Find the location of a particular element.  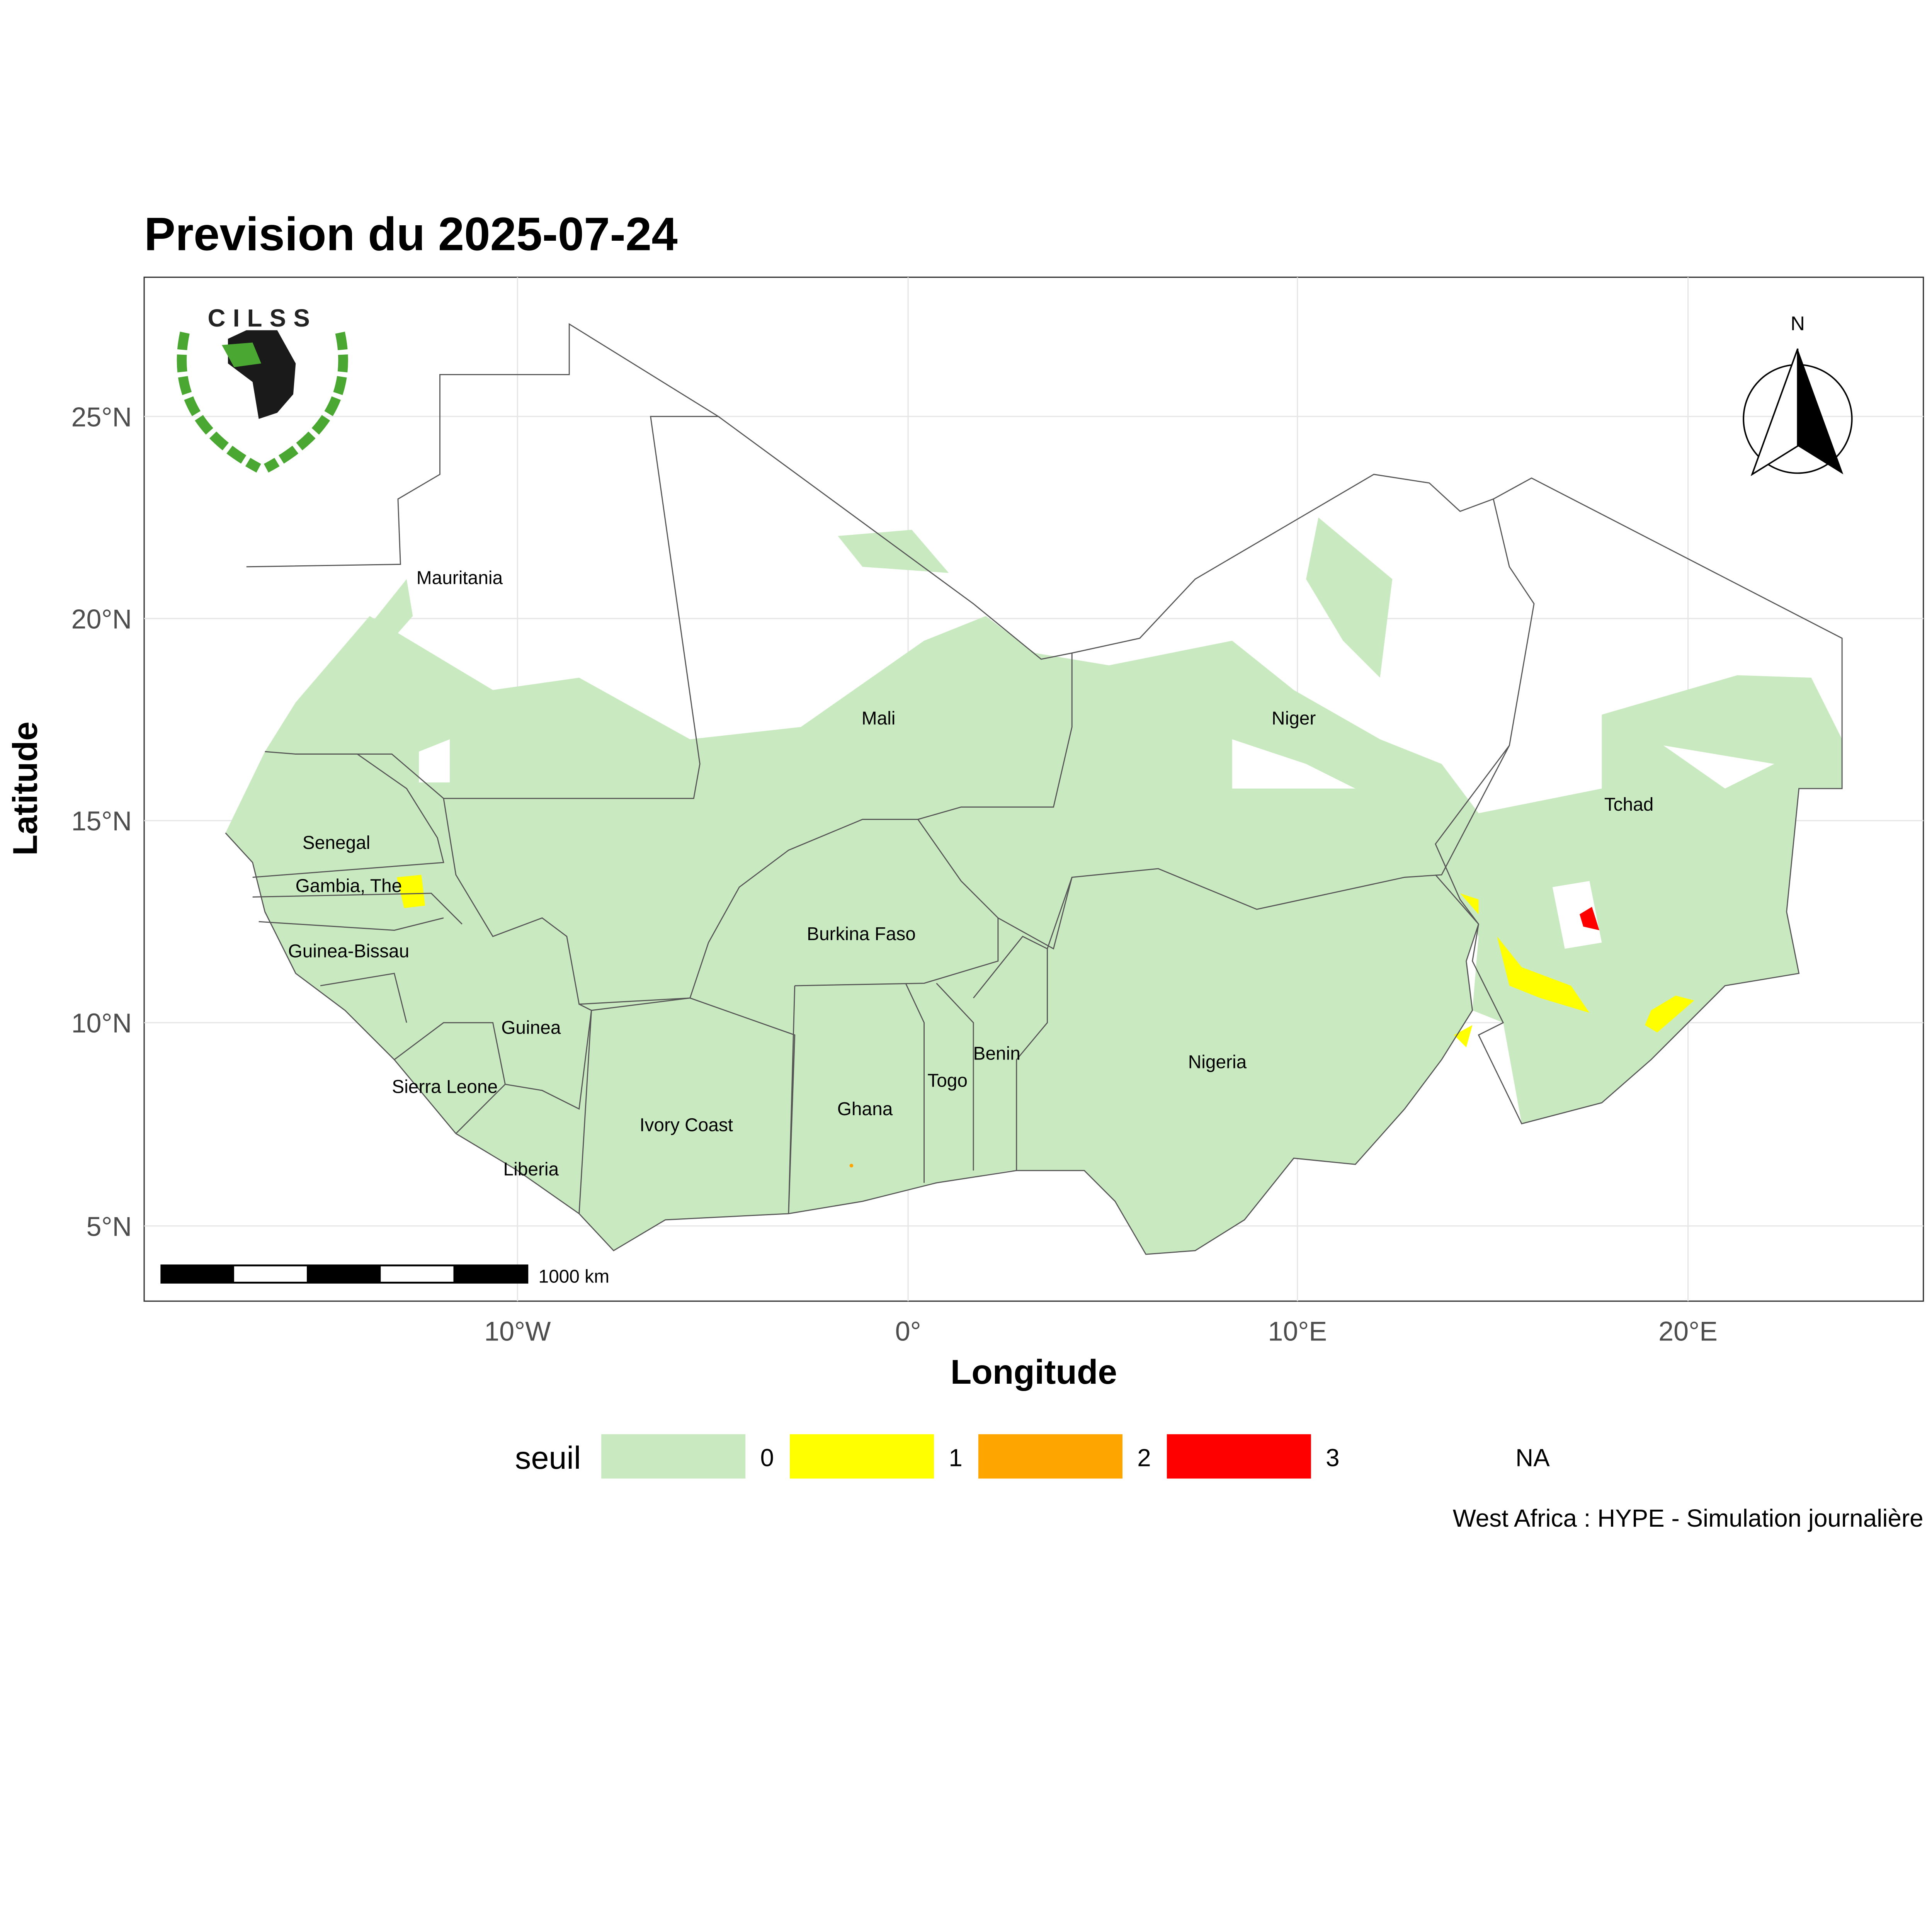

legend-title: seuil is located at coordinates (548, 1458).